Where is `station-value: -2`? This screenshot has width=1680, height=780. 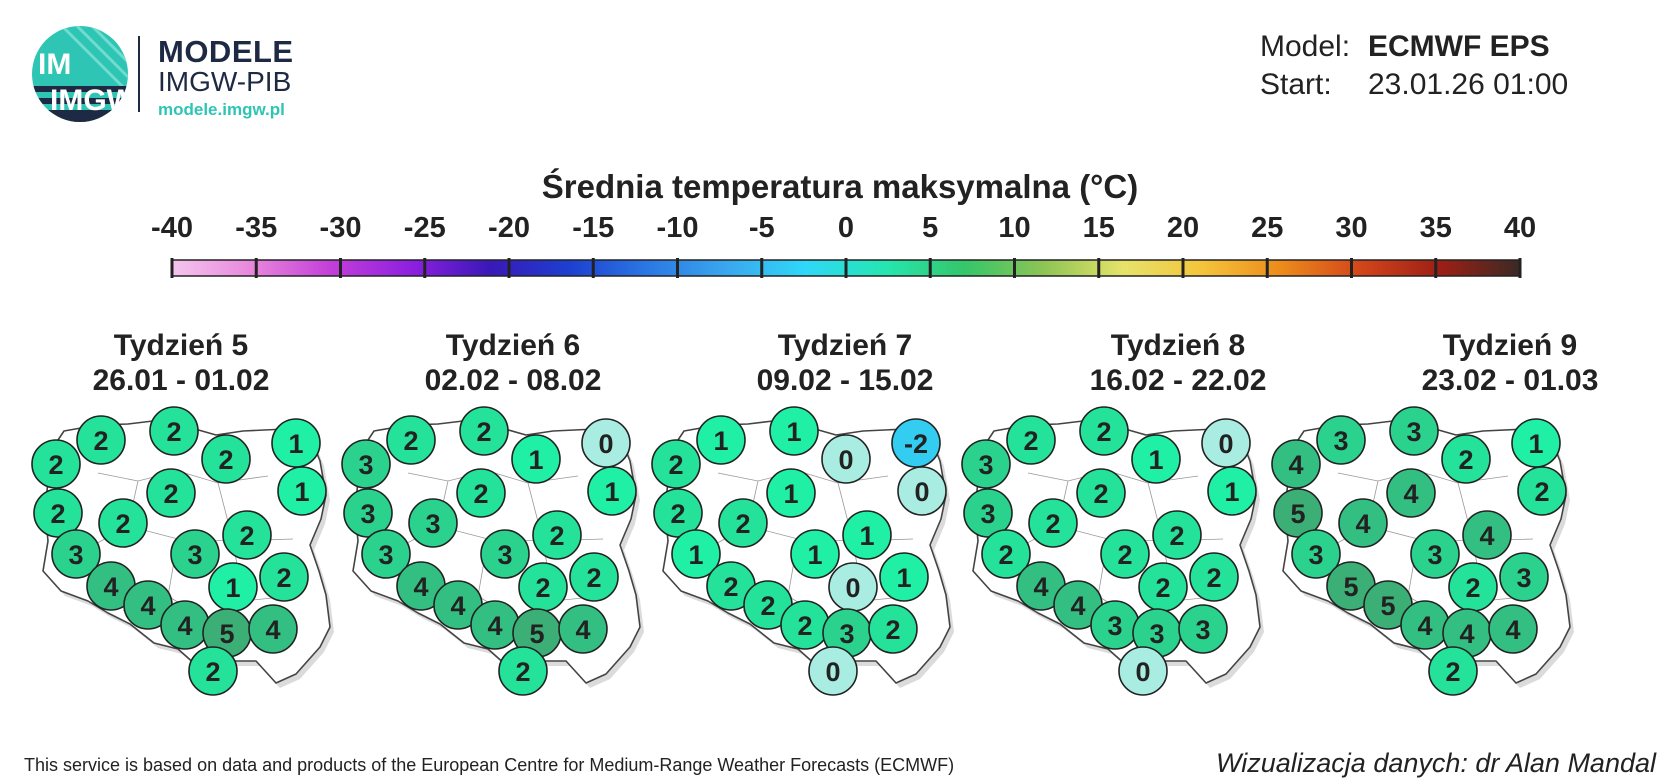
station-value: -2 is located at coordinates (916, 444).